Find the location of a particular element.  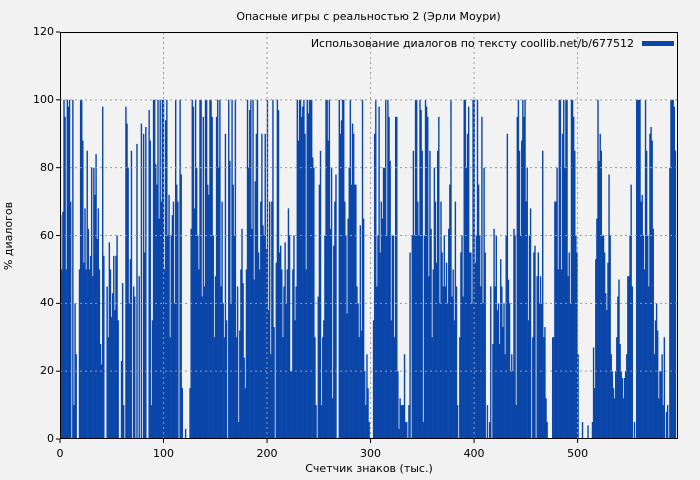

x-tick-label: 300 is located at coordinates (371, 453).